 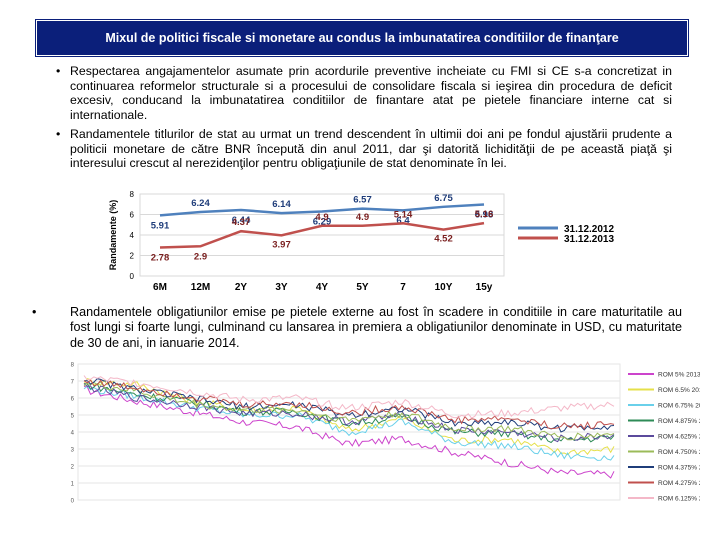 What do you see at coordinates (679, 406) in the screenshot?
I see `legend-label: ROM 6.75% 2016` at bounding box center [679, 406].